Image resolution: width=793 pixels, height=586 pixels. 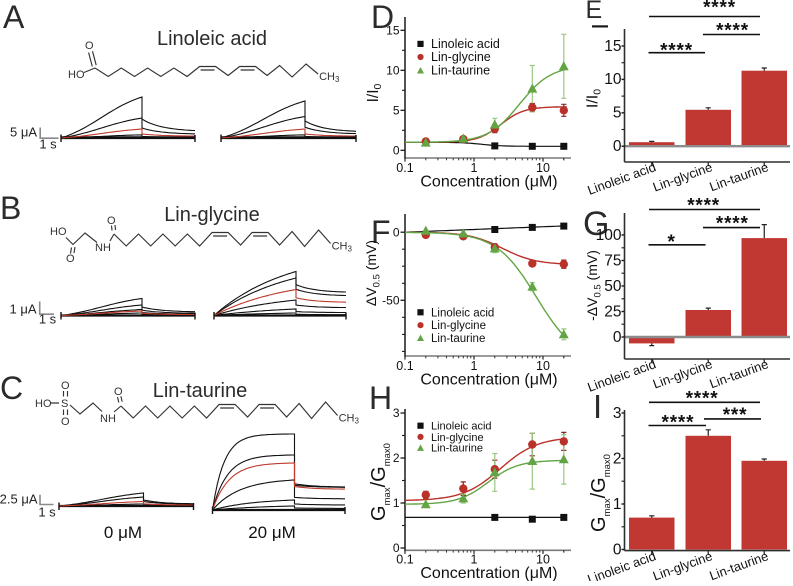 What do you see at coordinates (23, 132) in the screenshot?
I see `svg-text: 5 μA` at bounding box center [23, 132].